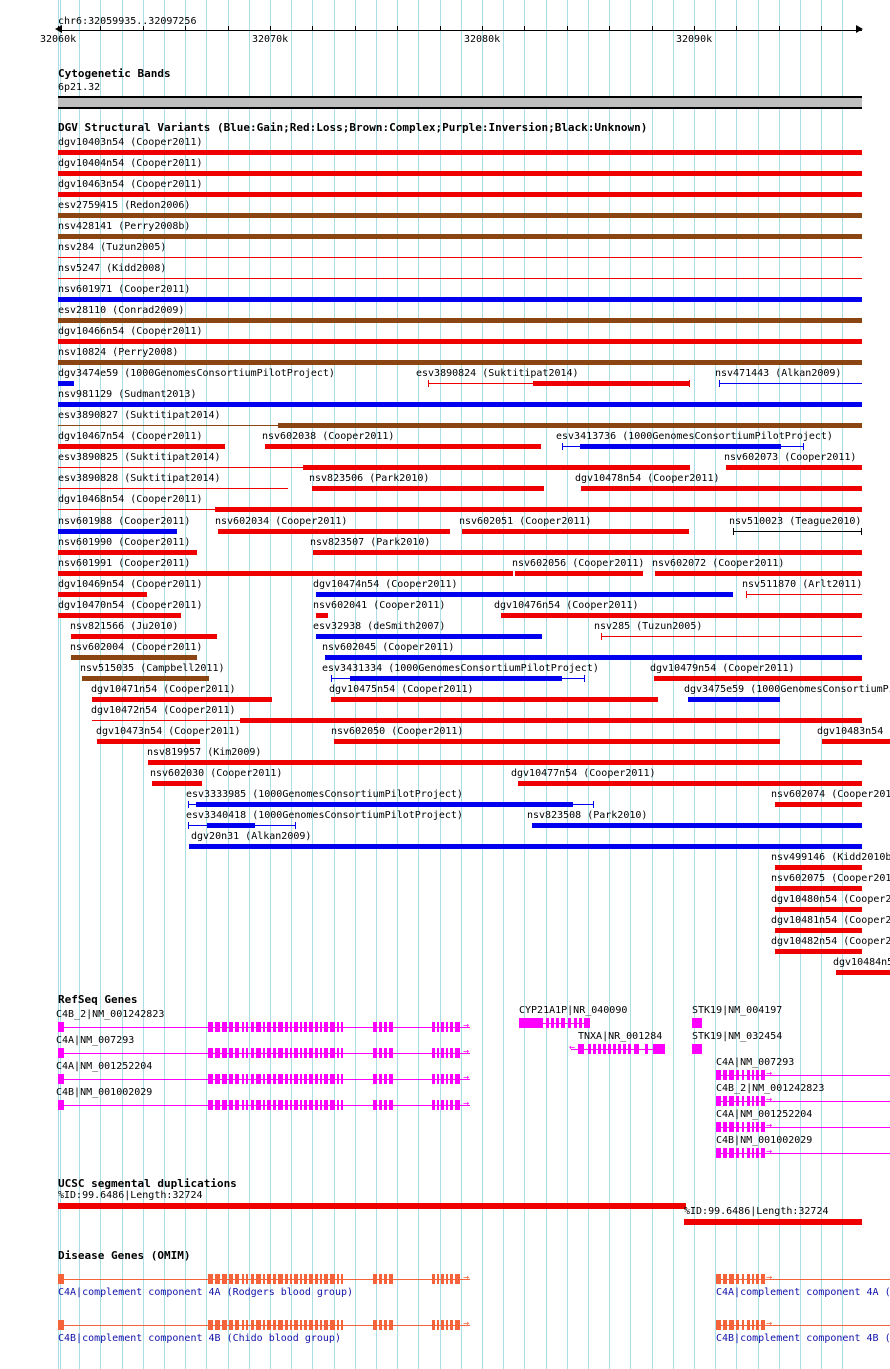 Image resolution: width=890 pixels, height=1369 pixels. I want to click on ruler-right-arrow-icon, so click(859, 29).